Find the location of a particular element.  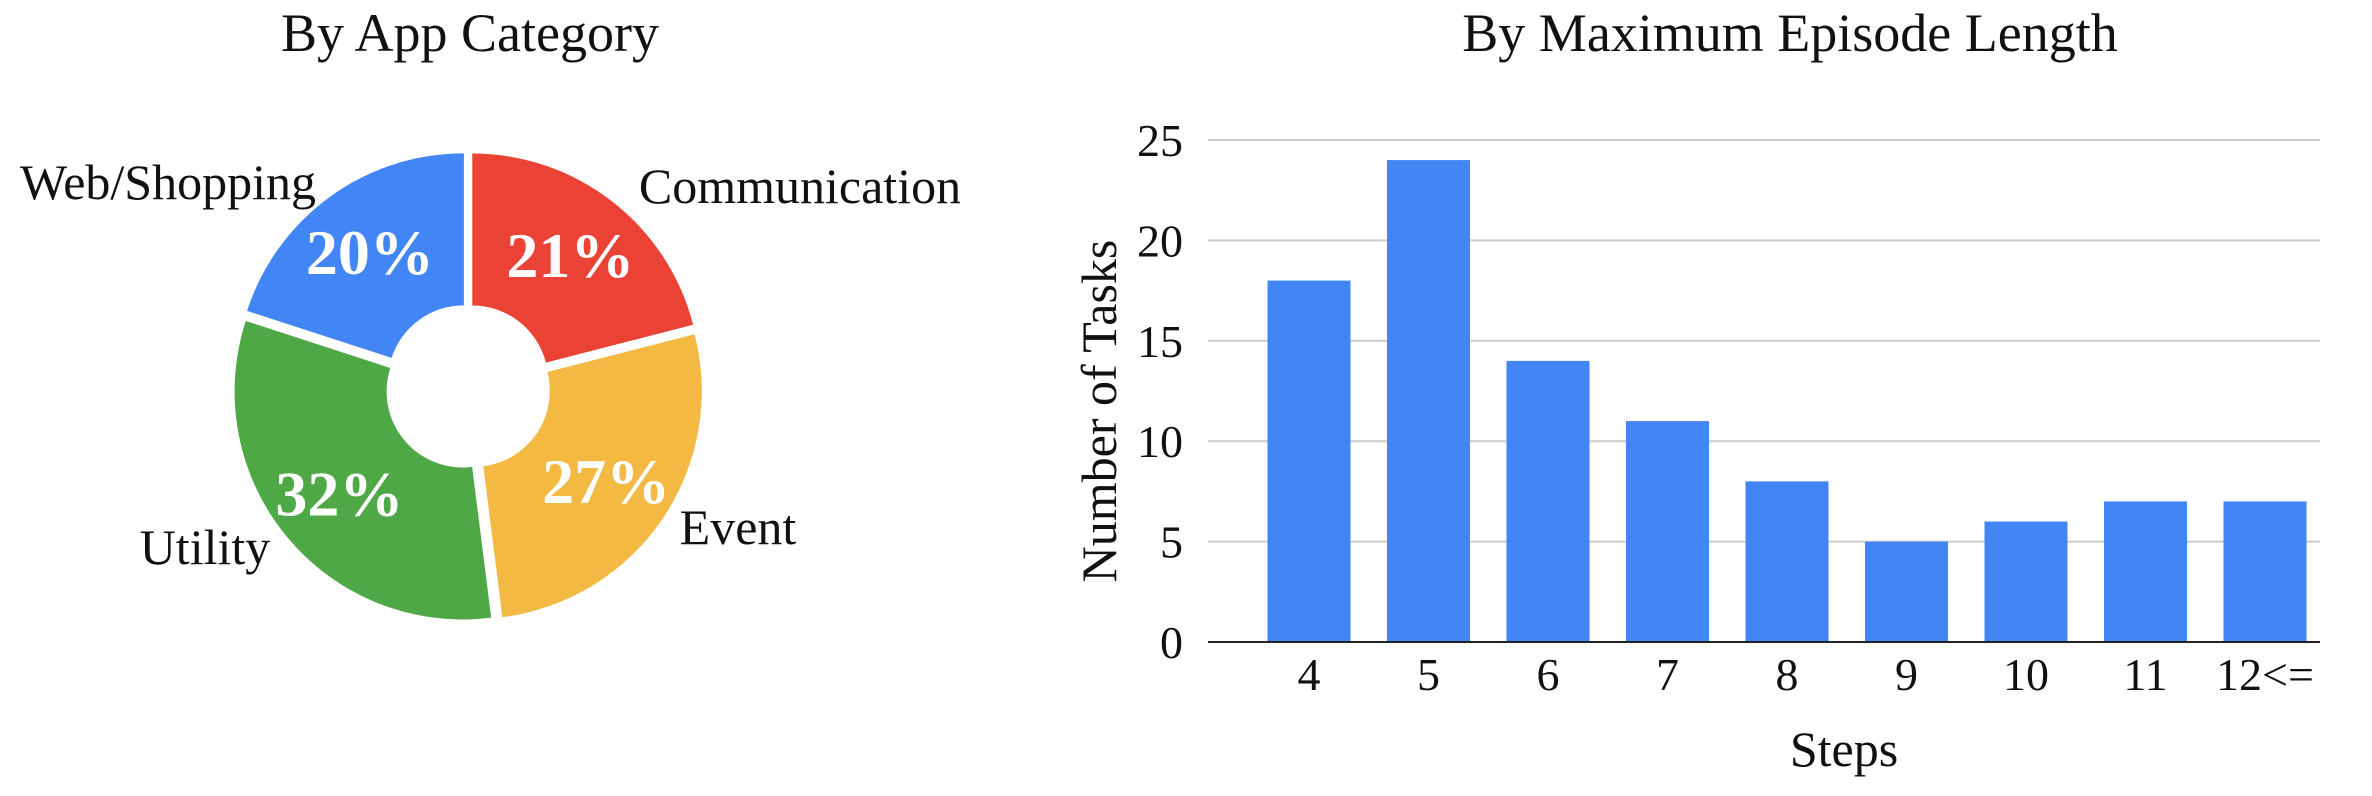

x-tick-label: 4 is located at coordinates (1309, 674).